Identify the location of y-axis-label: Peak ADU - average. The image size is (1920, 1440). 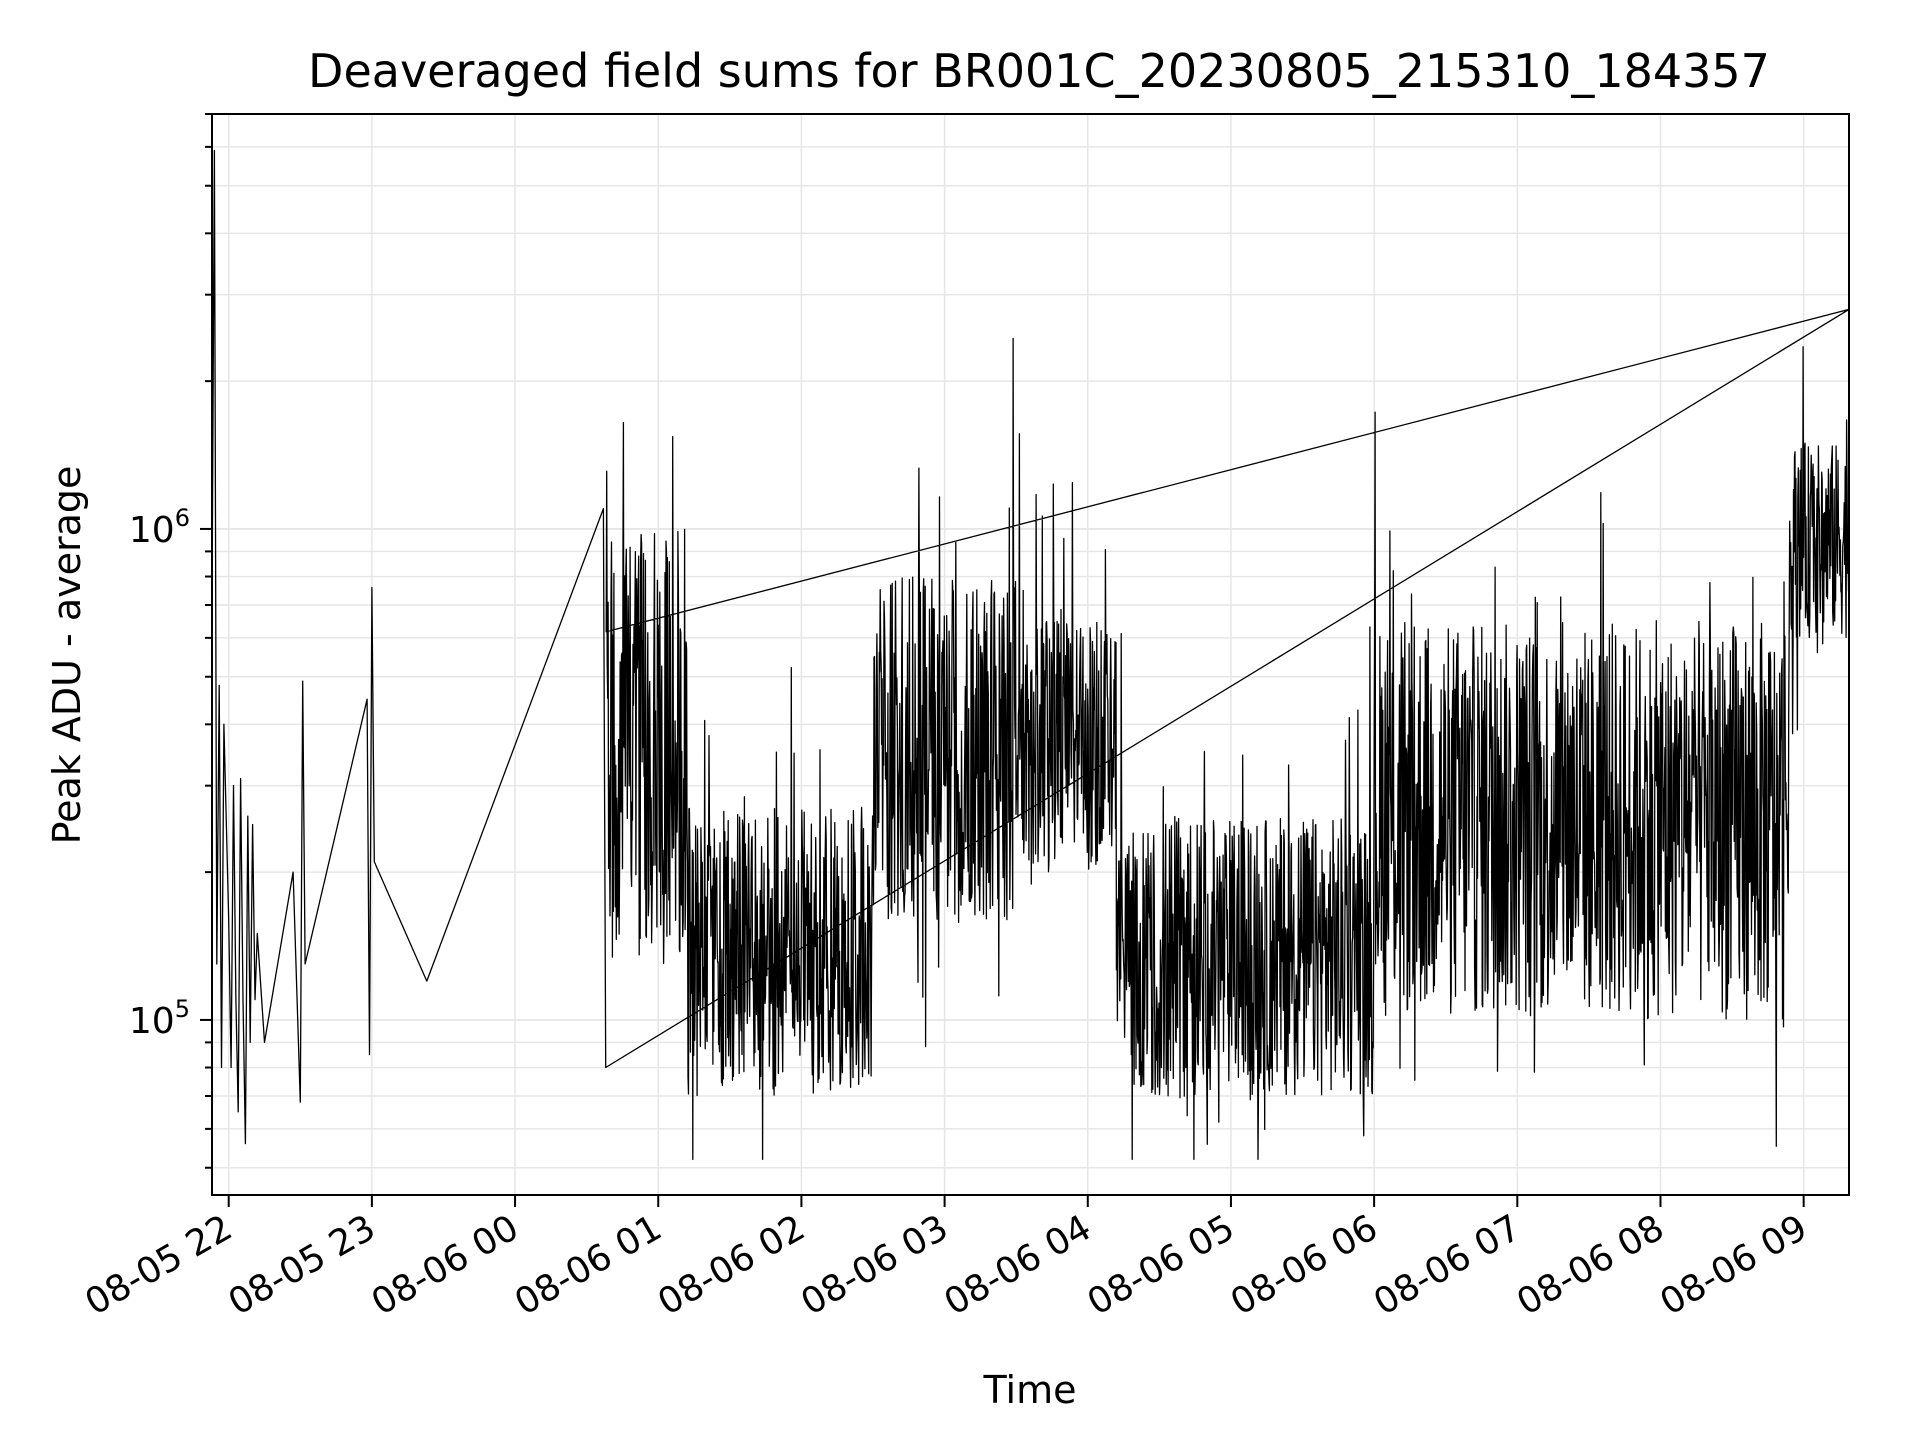
(67, 655).